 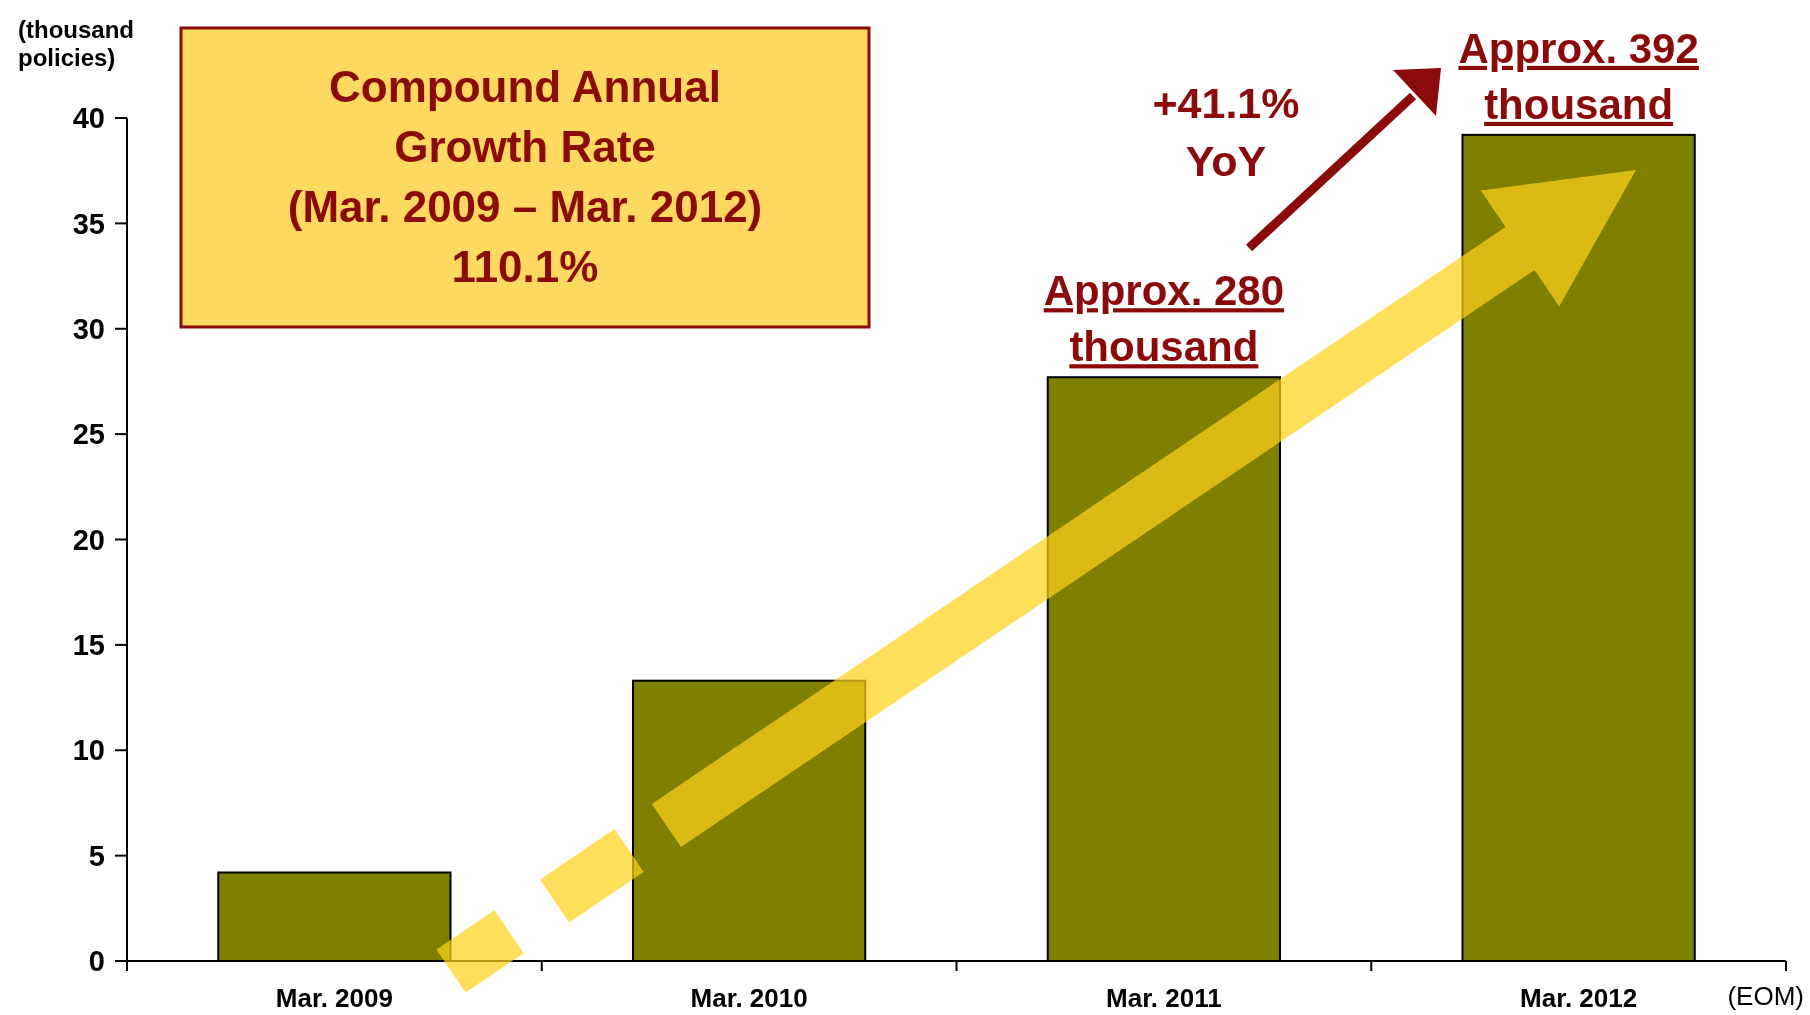 I want to click on y-tick-label: 35, so click(x=88, y=223).